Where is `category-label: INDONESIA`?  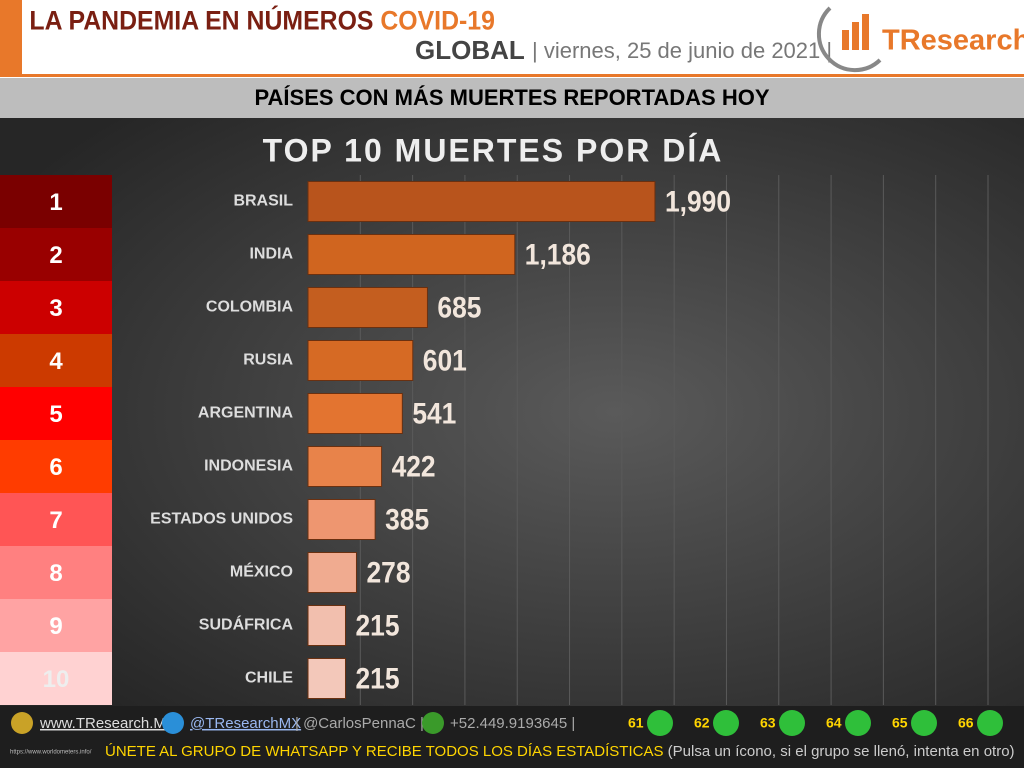
category-label: INDONESIA is located at coordinates (248, 466).